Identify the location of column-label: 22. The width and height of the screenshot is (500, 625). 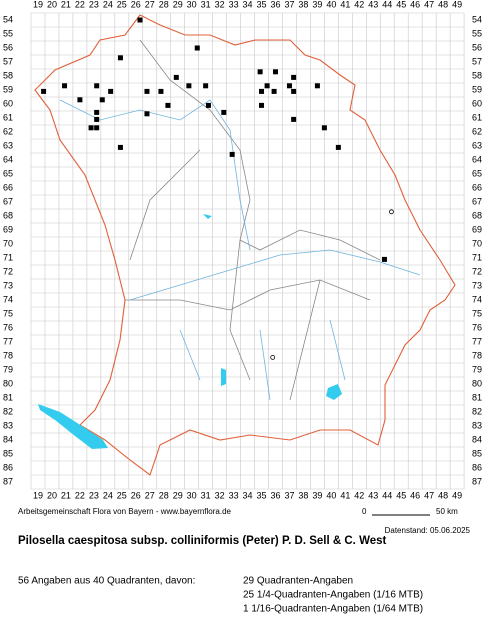
(80, 495).